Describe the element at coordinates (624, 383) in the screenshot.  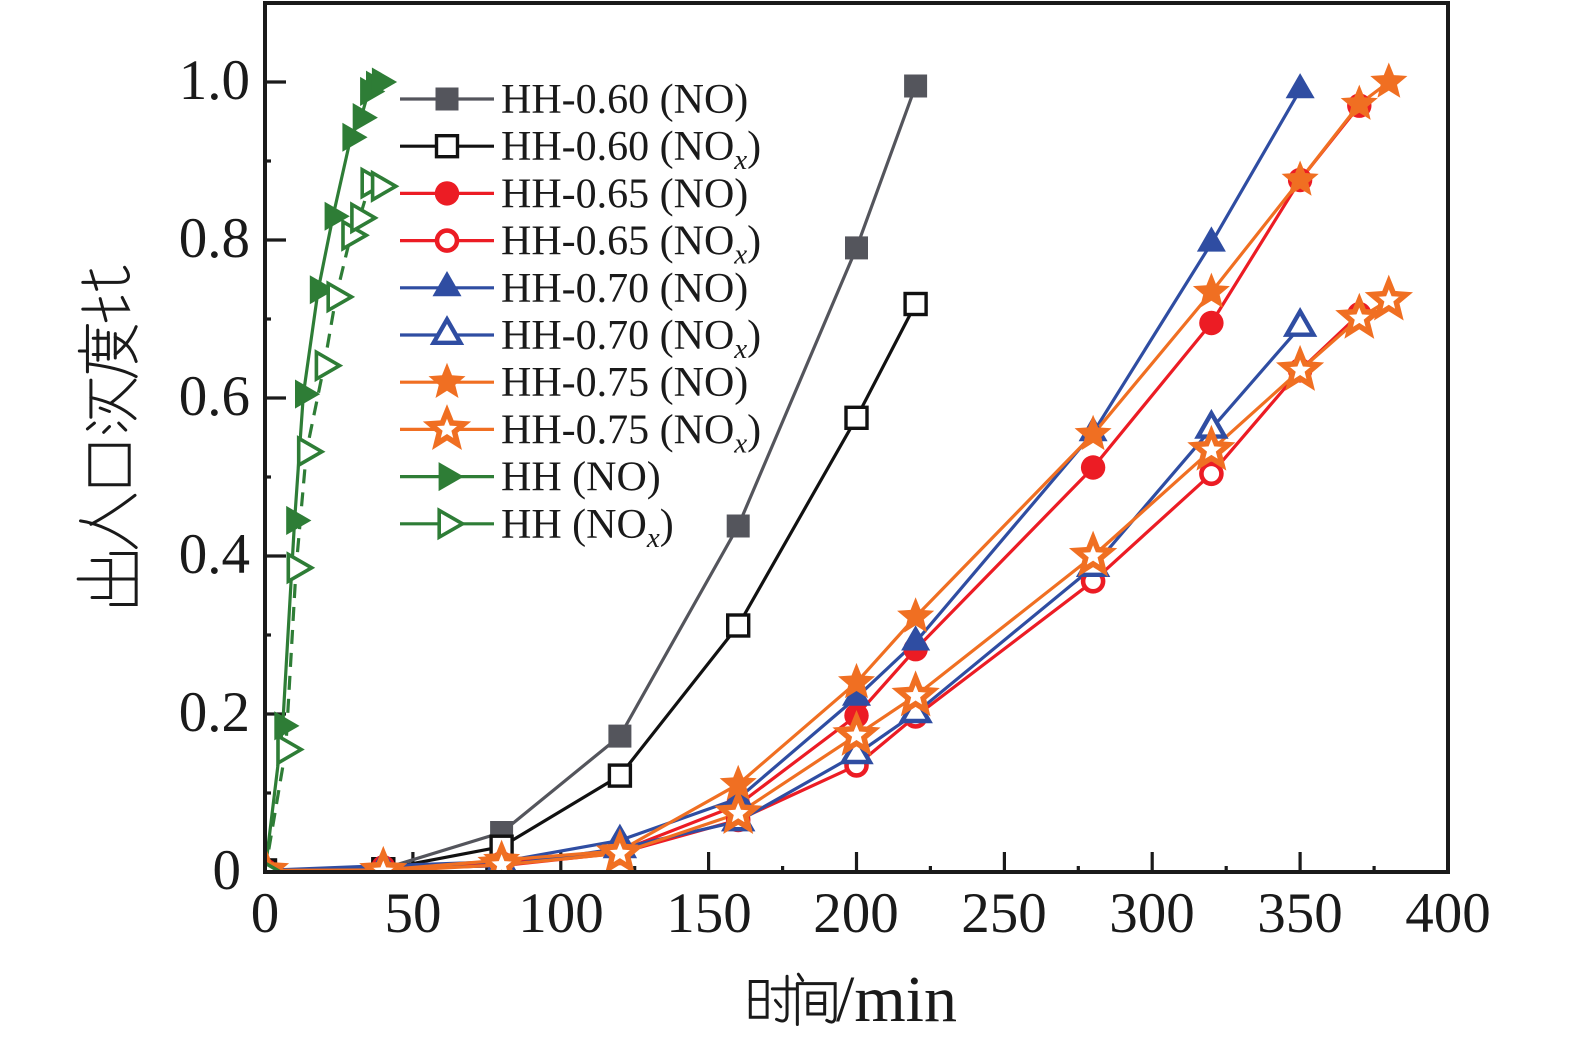
I see `svg-text: HH-0.75 (NO)` at that location.